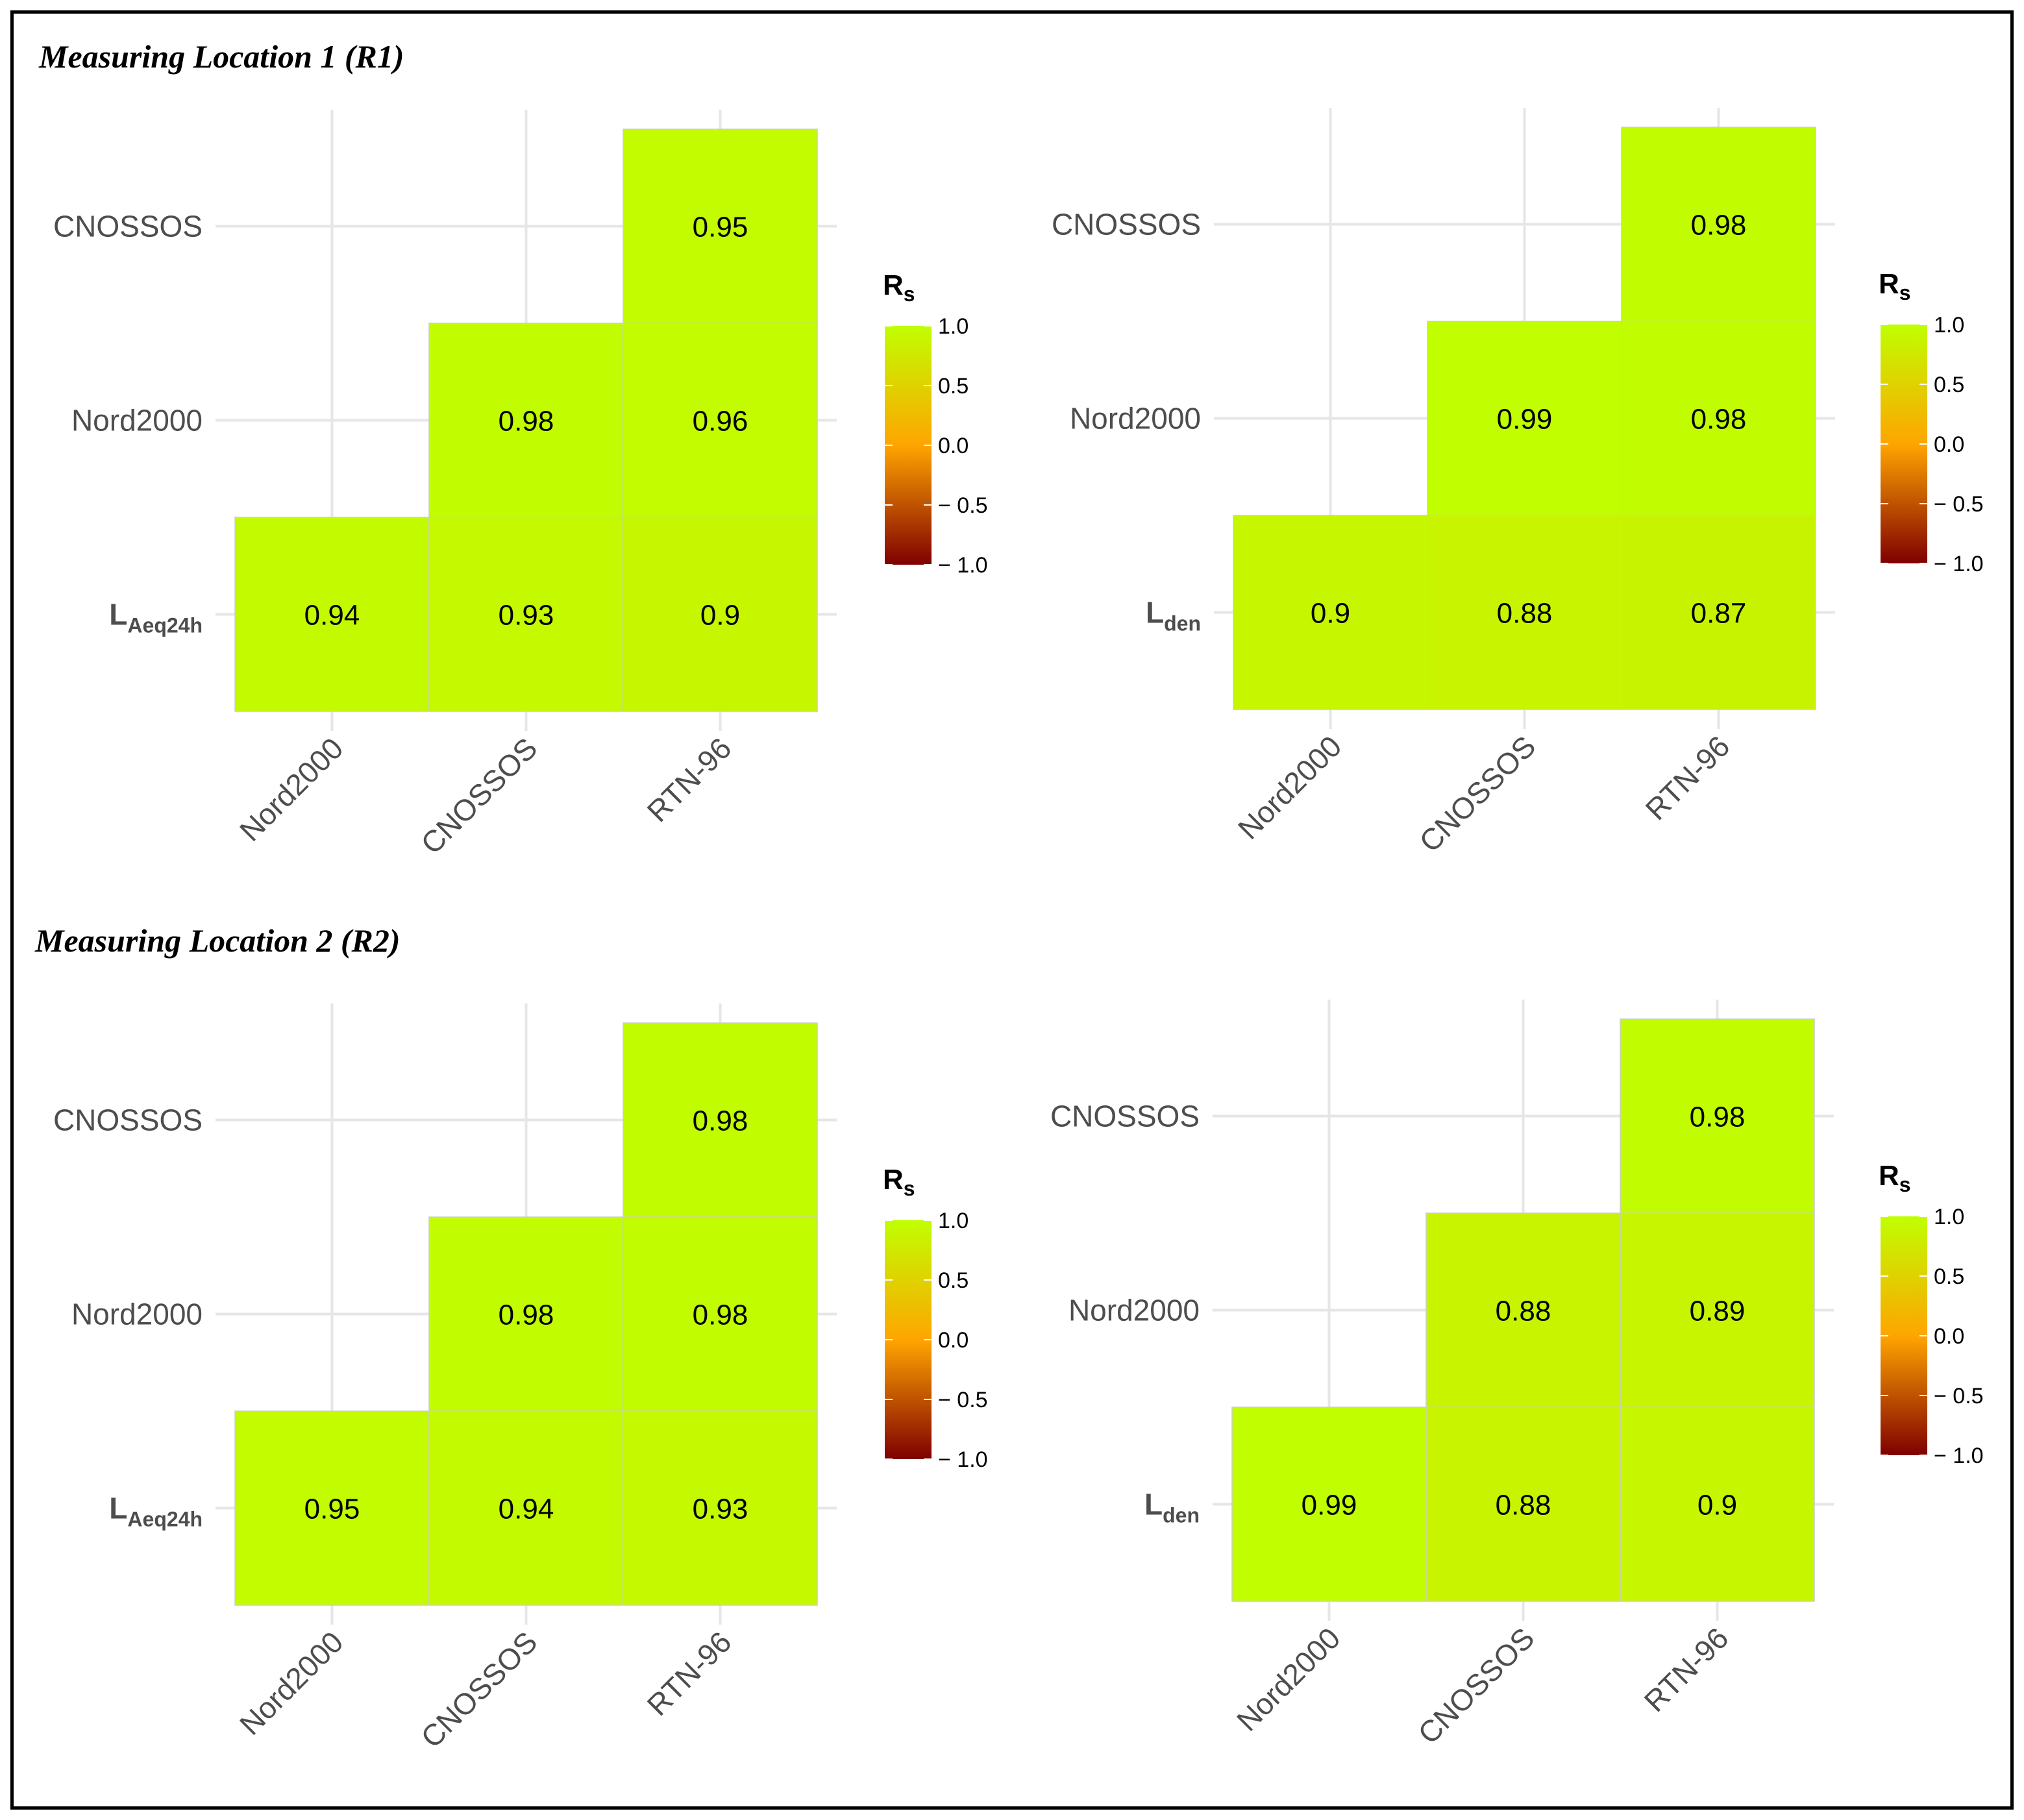  I want to click on tile-value-label: 0.96, so click(721, 422).